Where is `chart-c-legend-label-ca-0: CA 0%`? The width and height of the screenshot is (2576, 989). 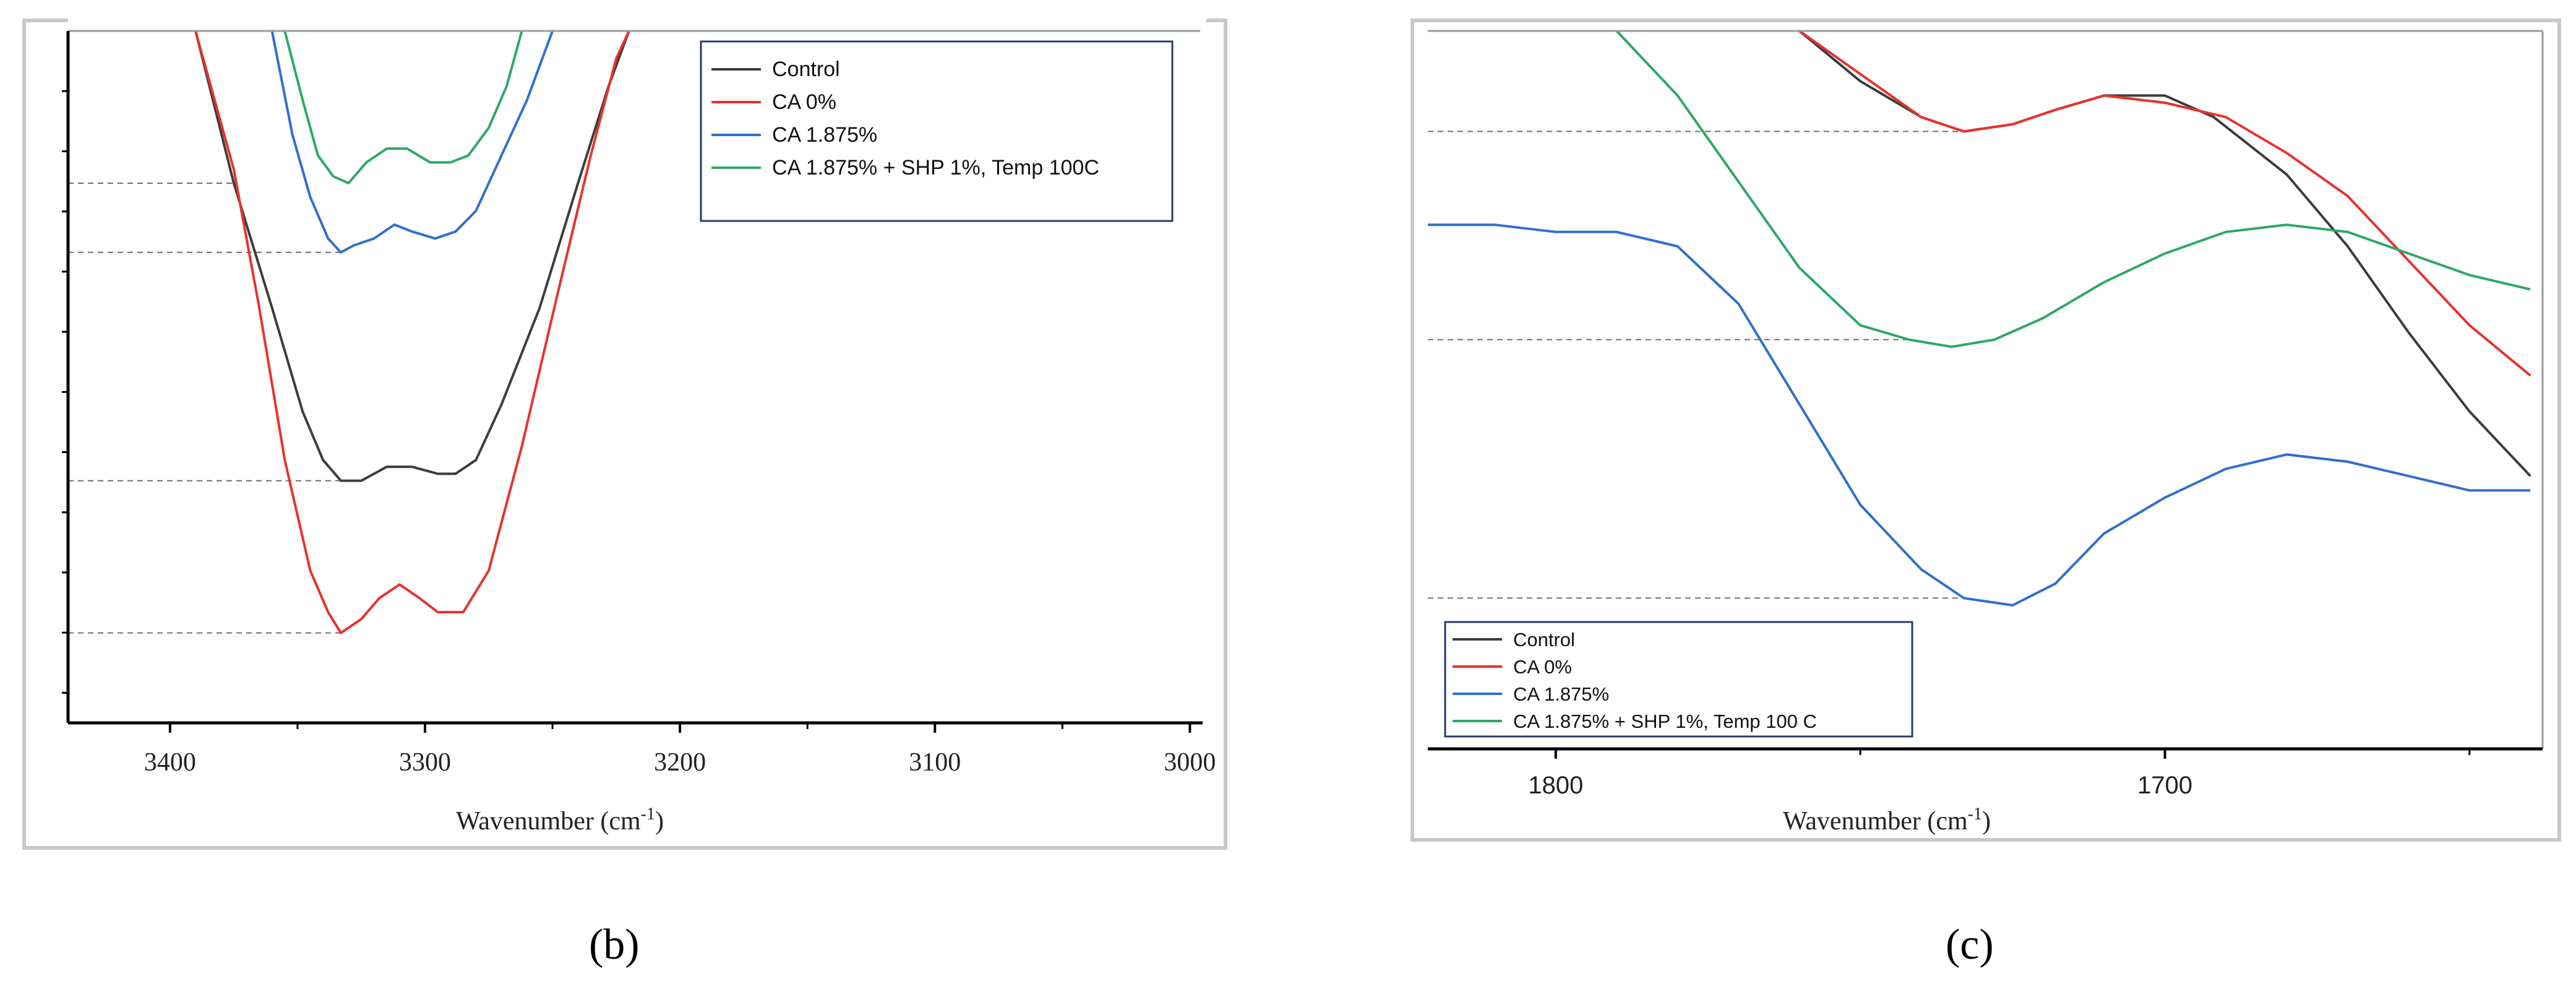 chart-c-legend-label-ca-0: CA 0% is located at coordinates (1542, 667).